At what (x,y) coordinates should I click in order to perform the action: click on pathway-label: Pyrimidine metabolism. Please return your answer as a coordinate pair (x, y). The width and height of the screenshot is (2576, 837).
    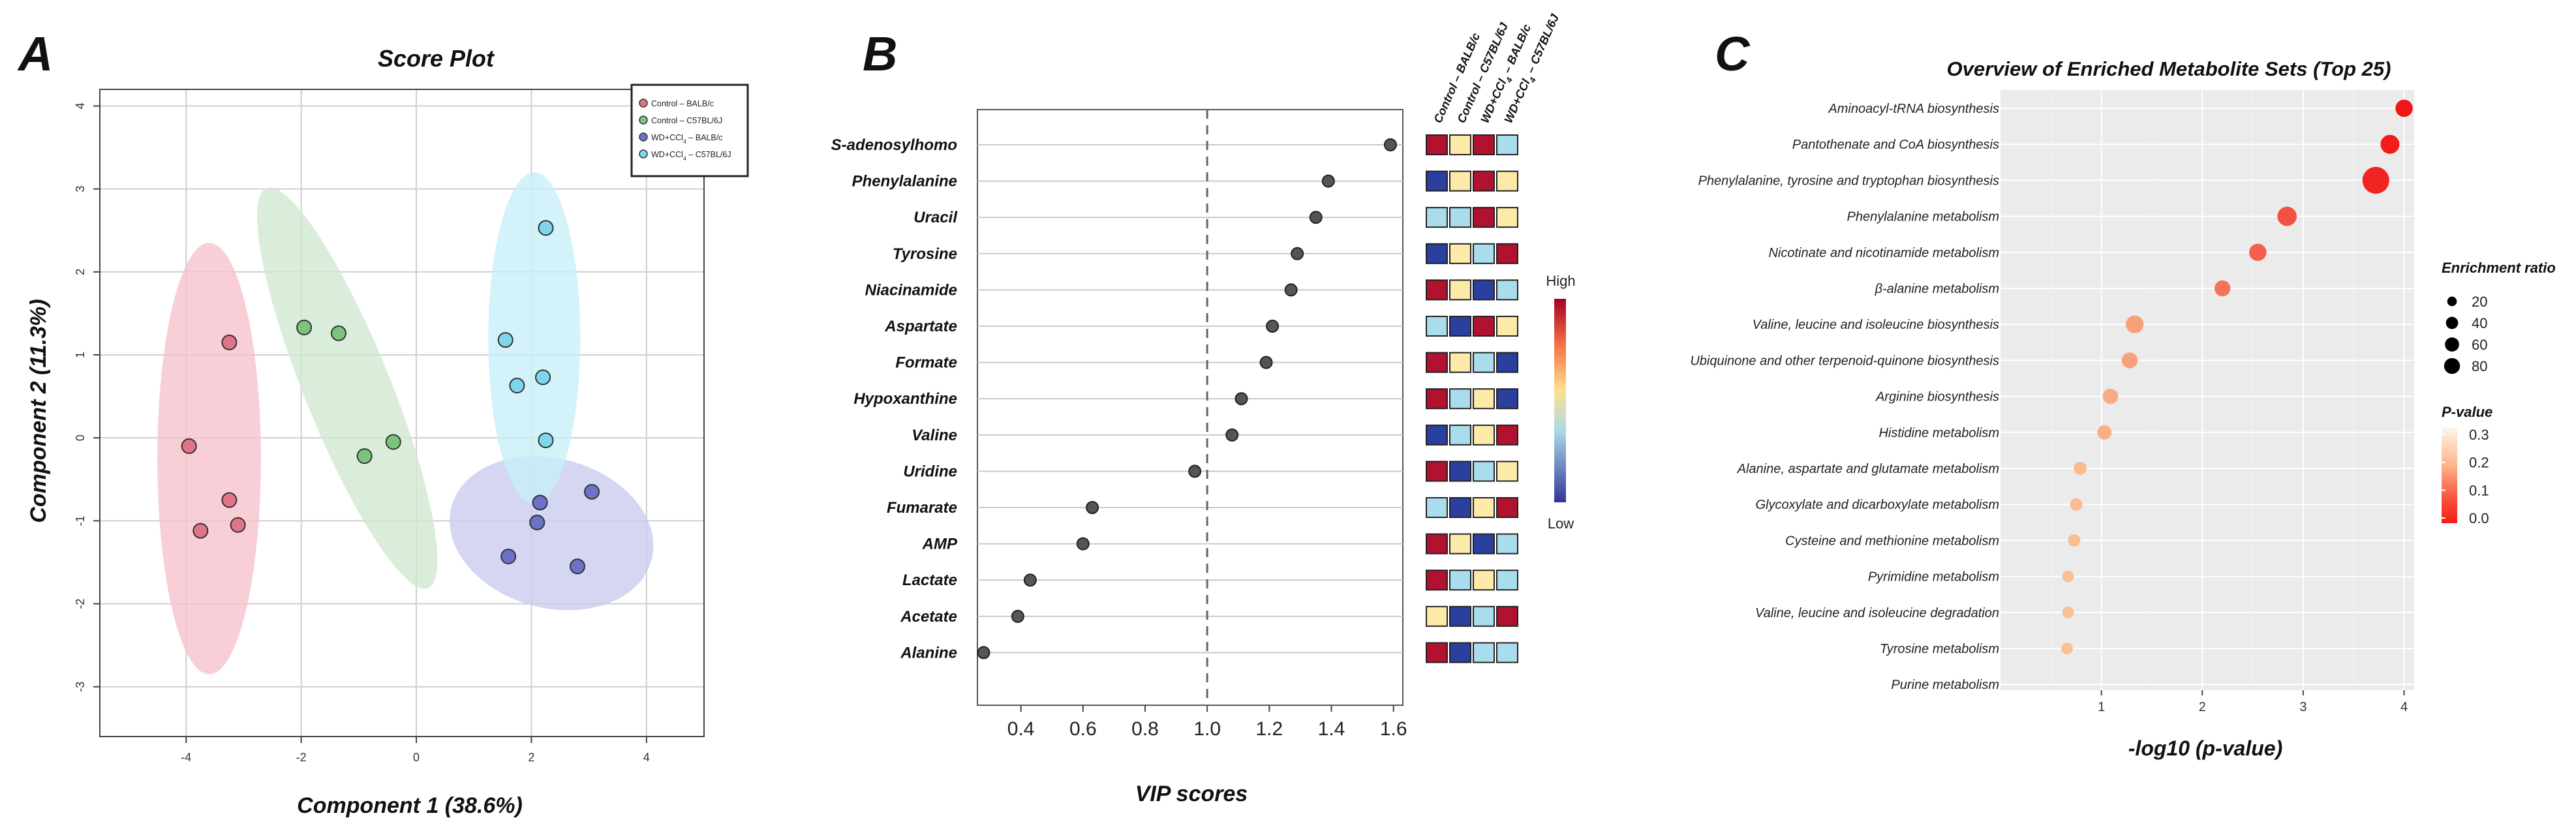
    Looking at the image, I should click on (1933, 577).